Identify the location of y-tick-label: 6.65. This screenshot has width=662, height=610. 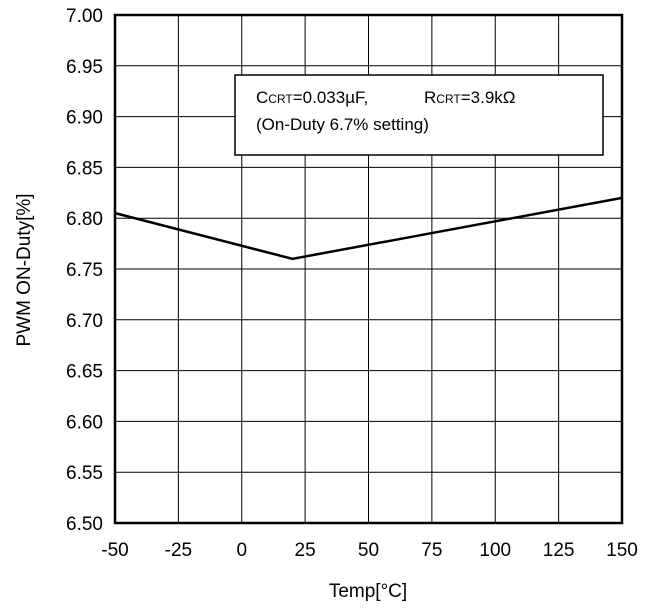
(84, 372).